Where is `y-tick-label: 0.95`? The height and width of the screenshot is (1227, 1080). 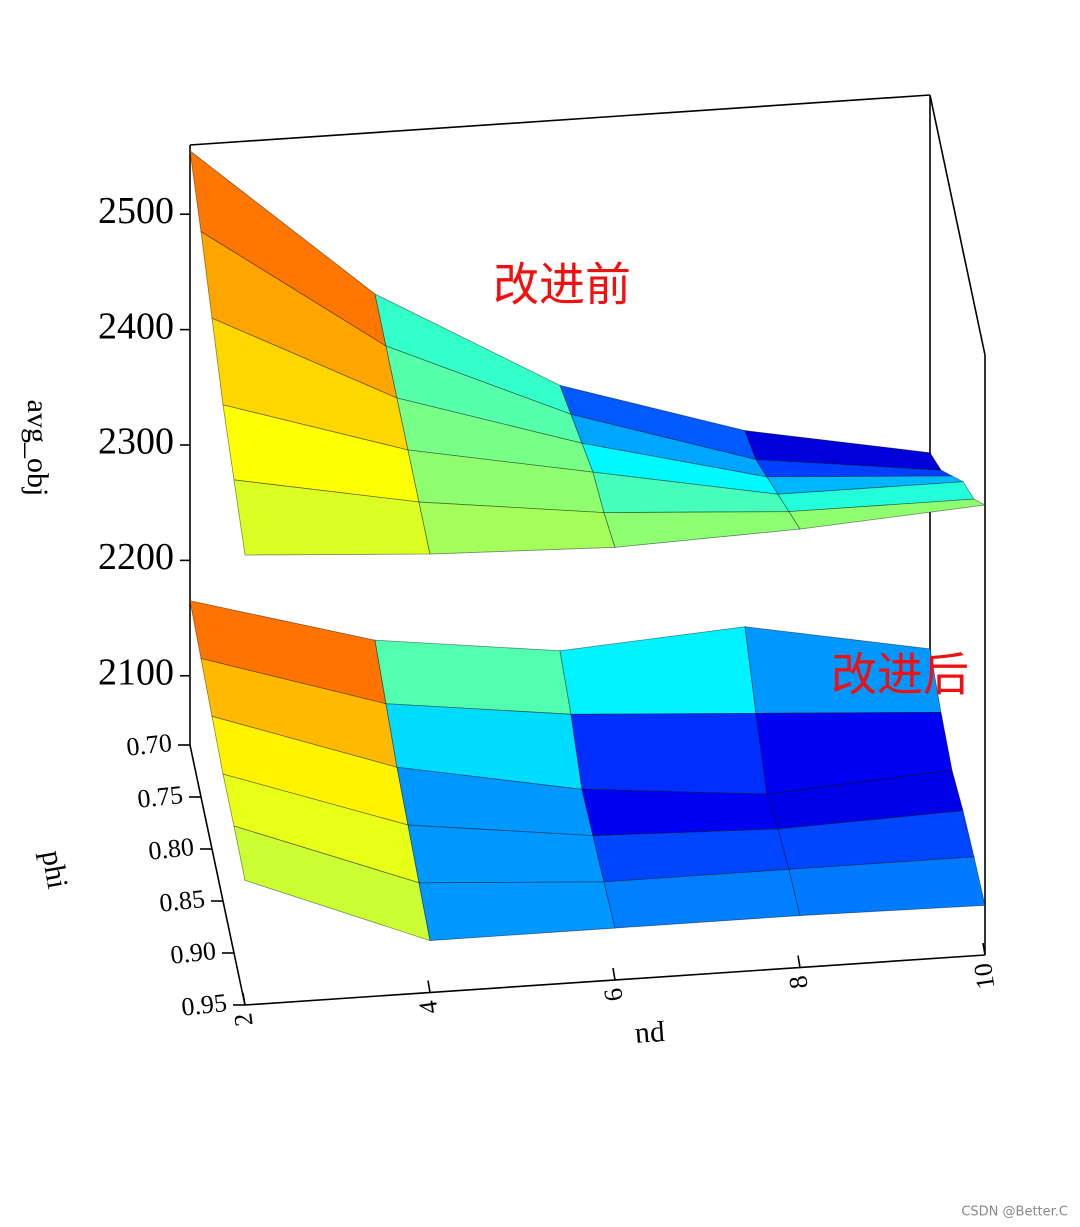 y-tick-label: 0.95 is located at coordinates (204, 1005).